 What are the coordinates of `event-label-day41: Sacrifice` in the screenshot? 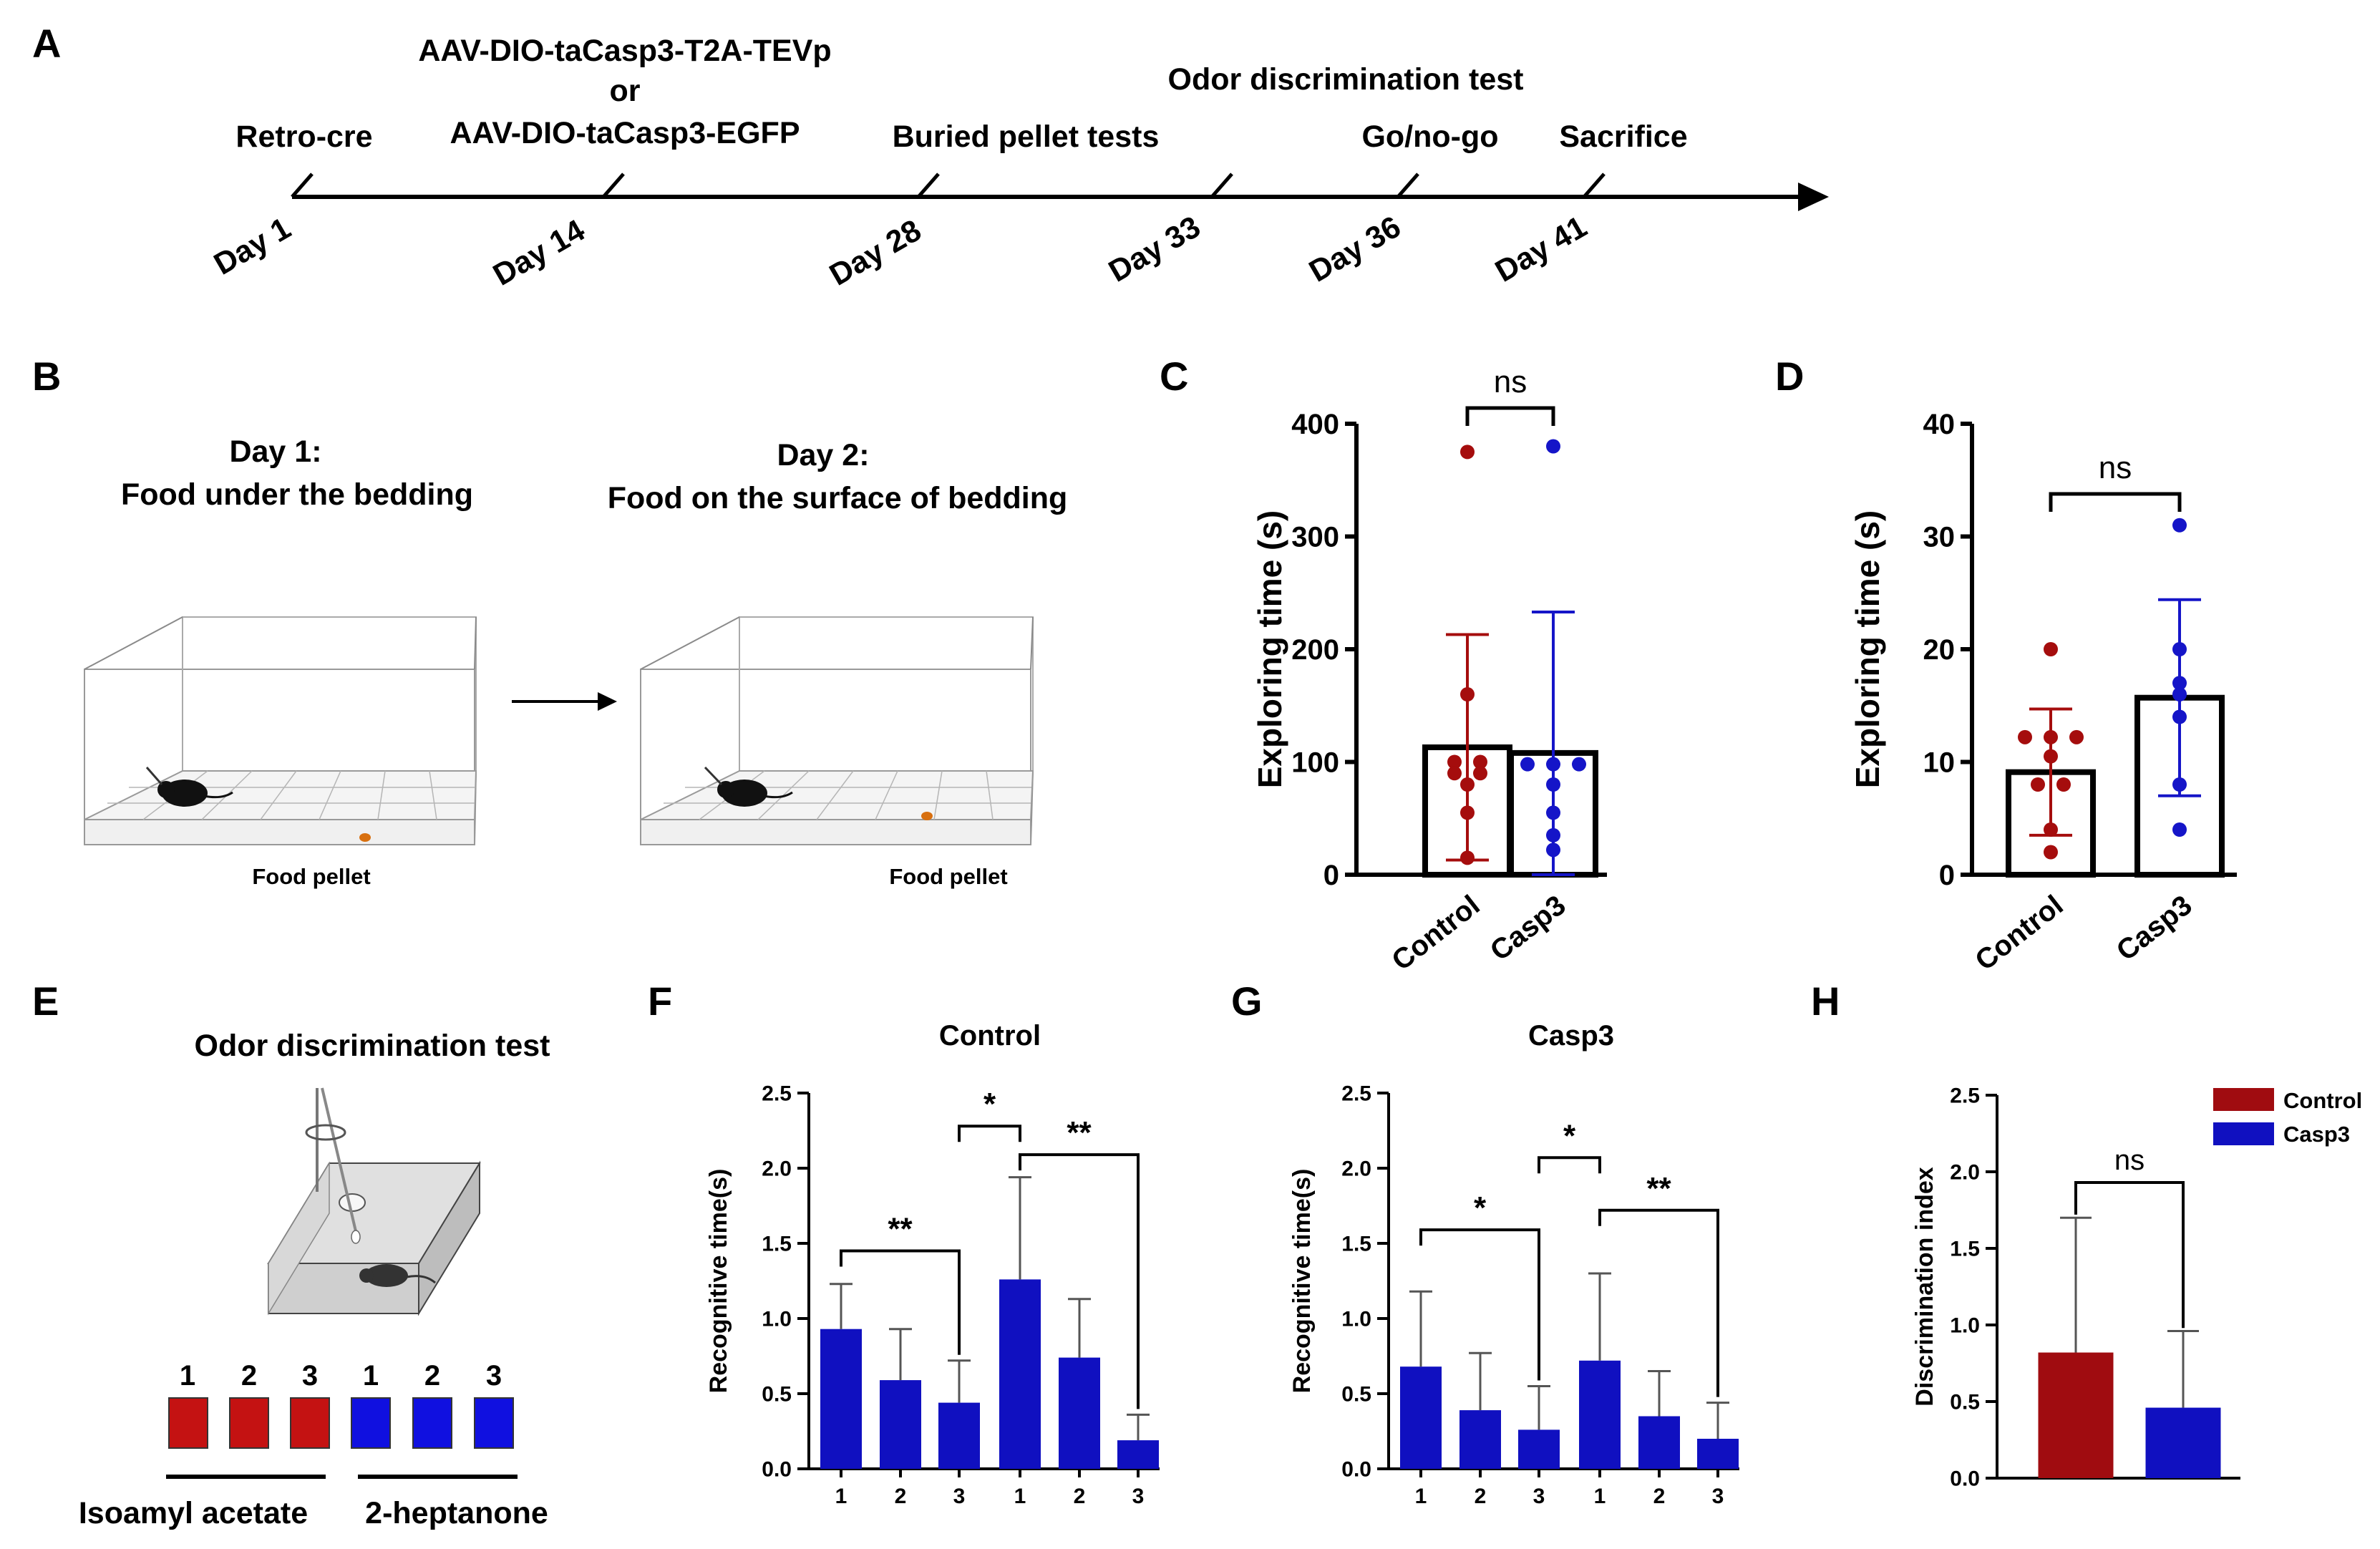 It's located at (1623, 137).